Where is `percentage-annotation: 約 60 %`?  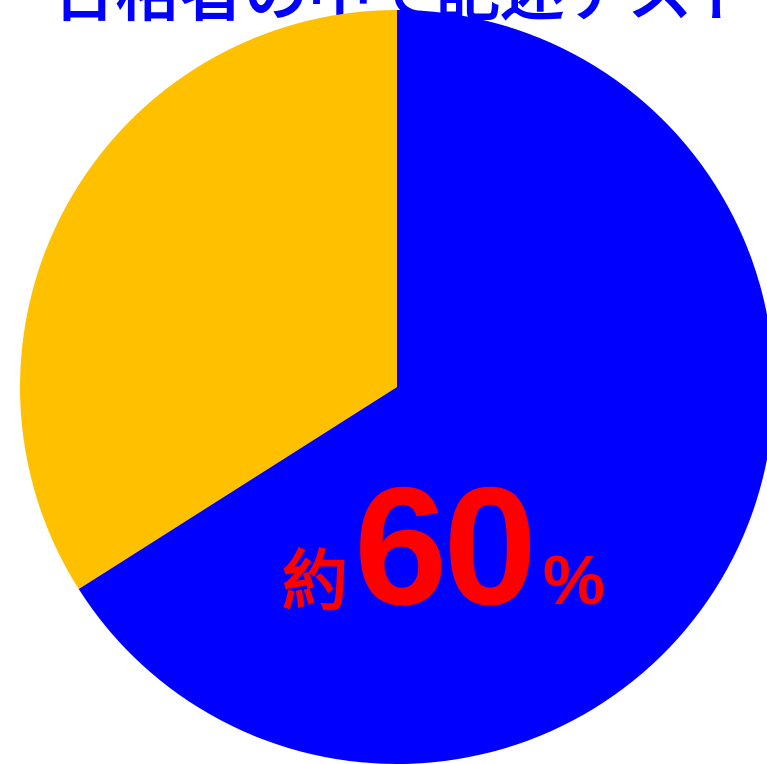 percentage-annotation: 約 60 % is located at coordinates (443, 546).